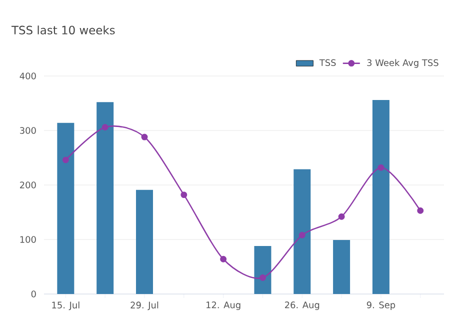 Image resolution: width=467 pixels, height=328 pixels. Describe the element at coordinates (223, 306) in the screenshot. I see `x-tick-label: 12. Aug` at that location.